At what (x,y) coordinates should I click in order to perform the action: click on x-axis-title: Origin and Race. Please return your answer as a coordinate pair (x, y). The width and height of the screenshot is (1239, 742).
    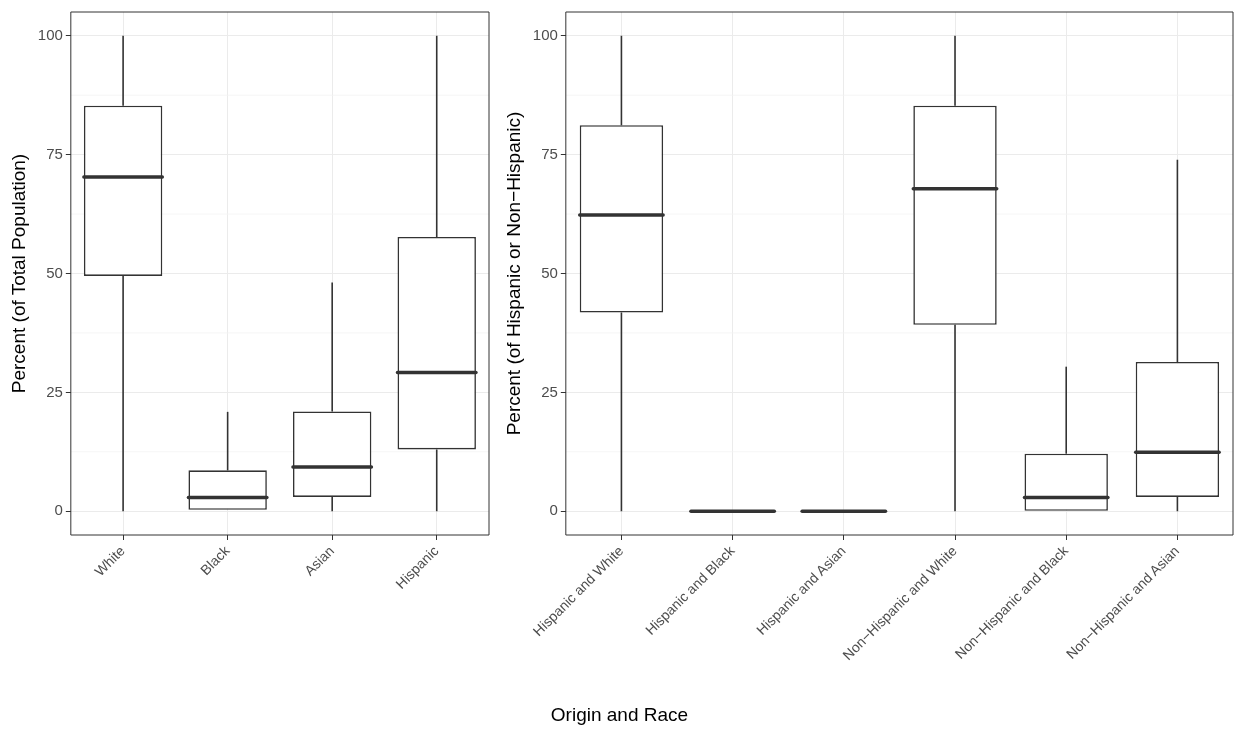
    Looking at the image, I should click on (619, 715).